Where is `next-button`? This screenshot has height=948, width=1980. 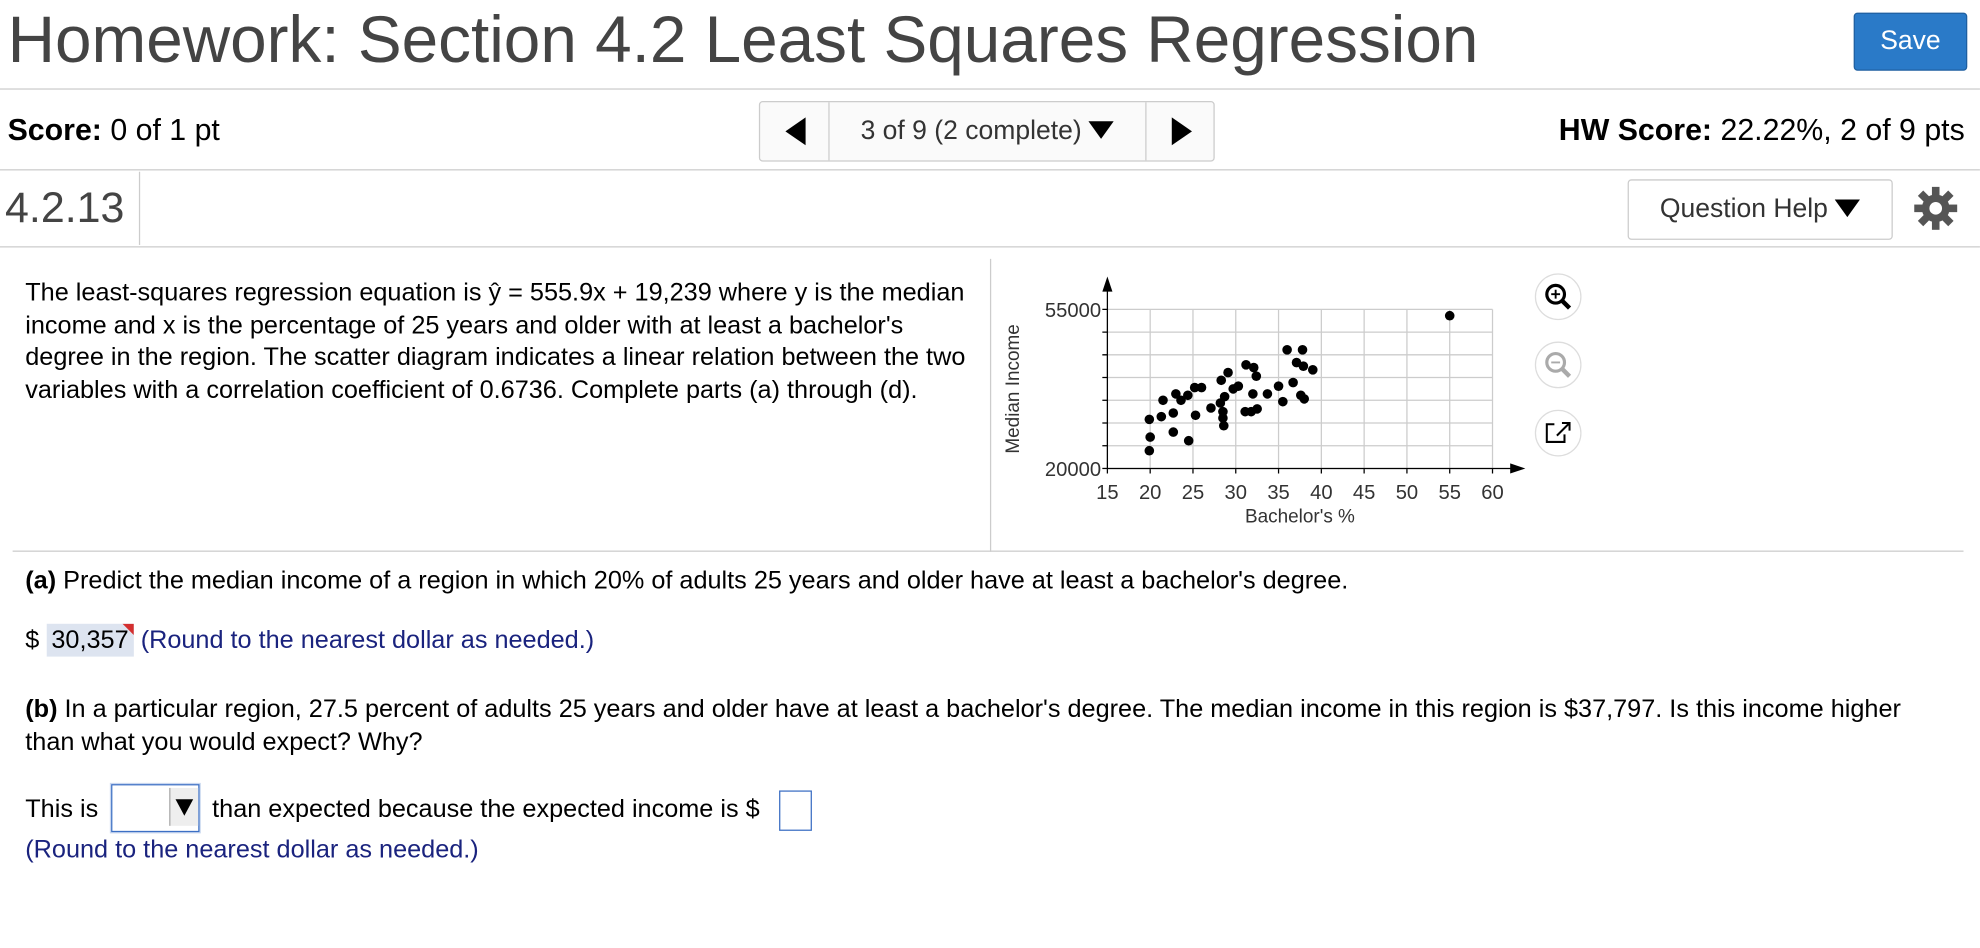
next-button is located at coordinates (1179, 131).